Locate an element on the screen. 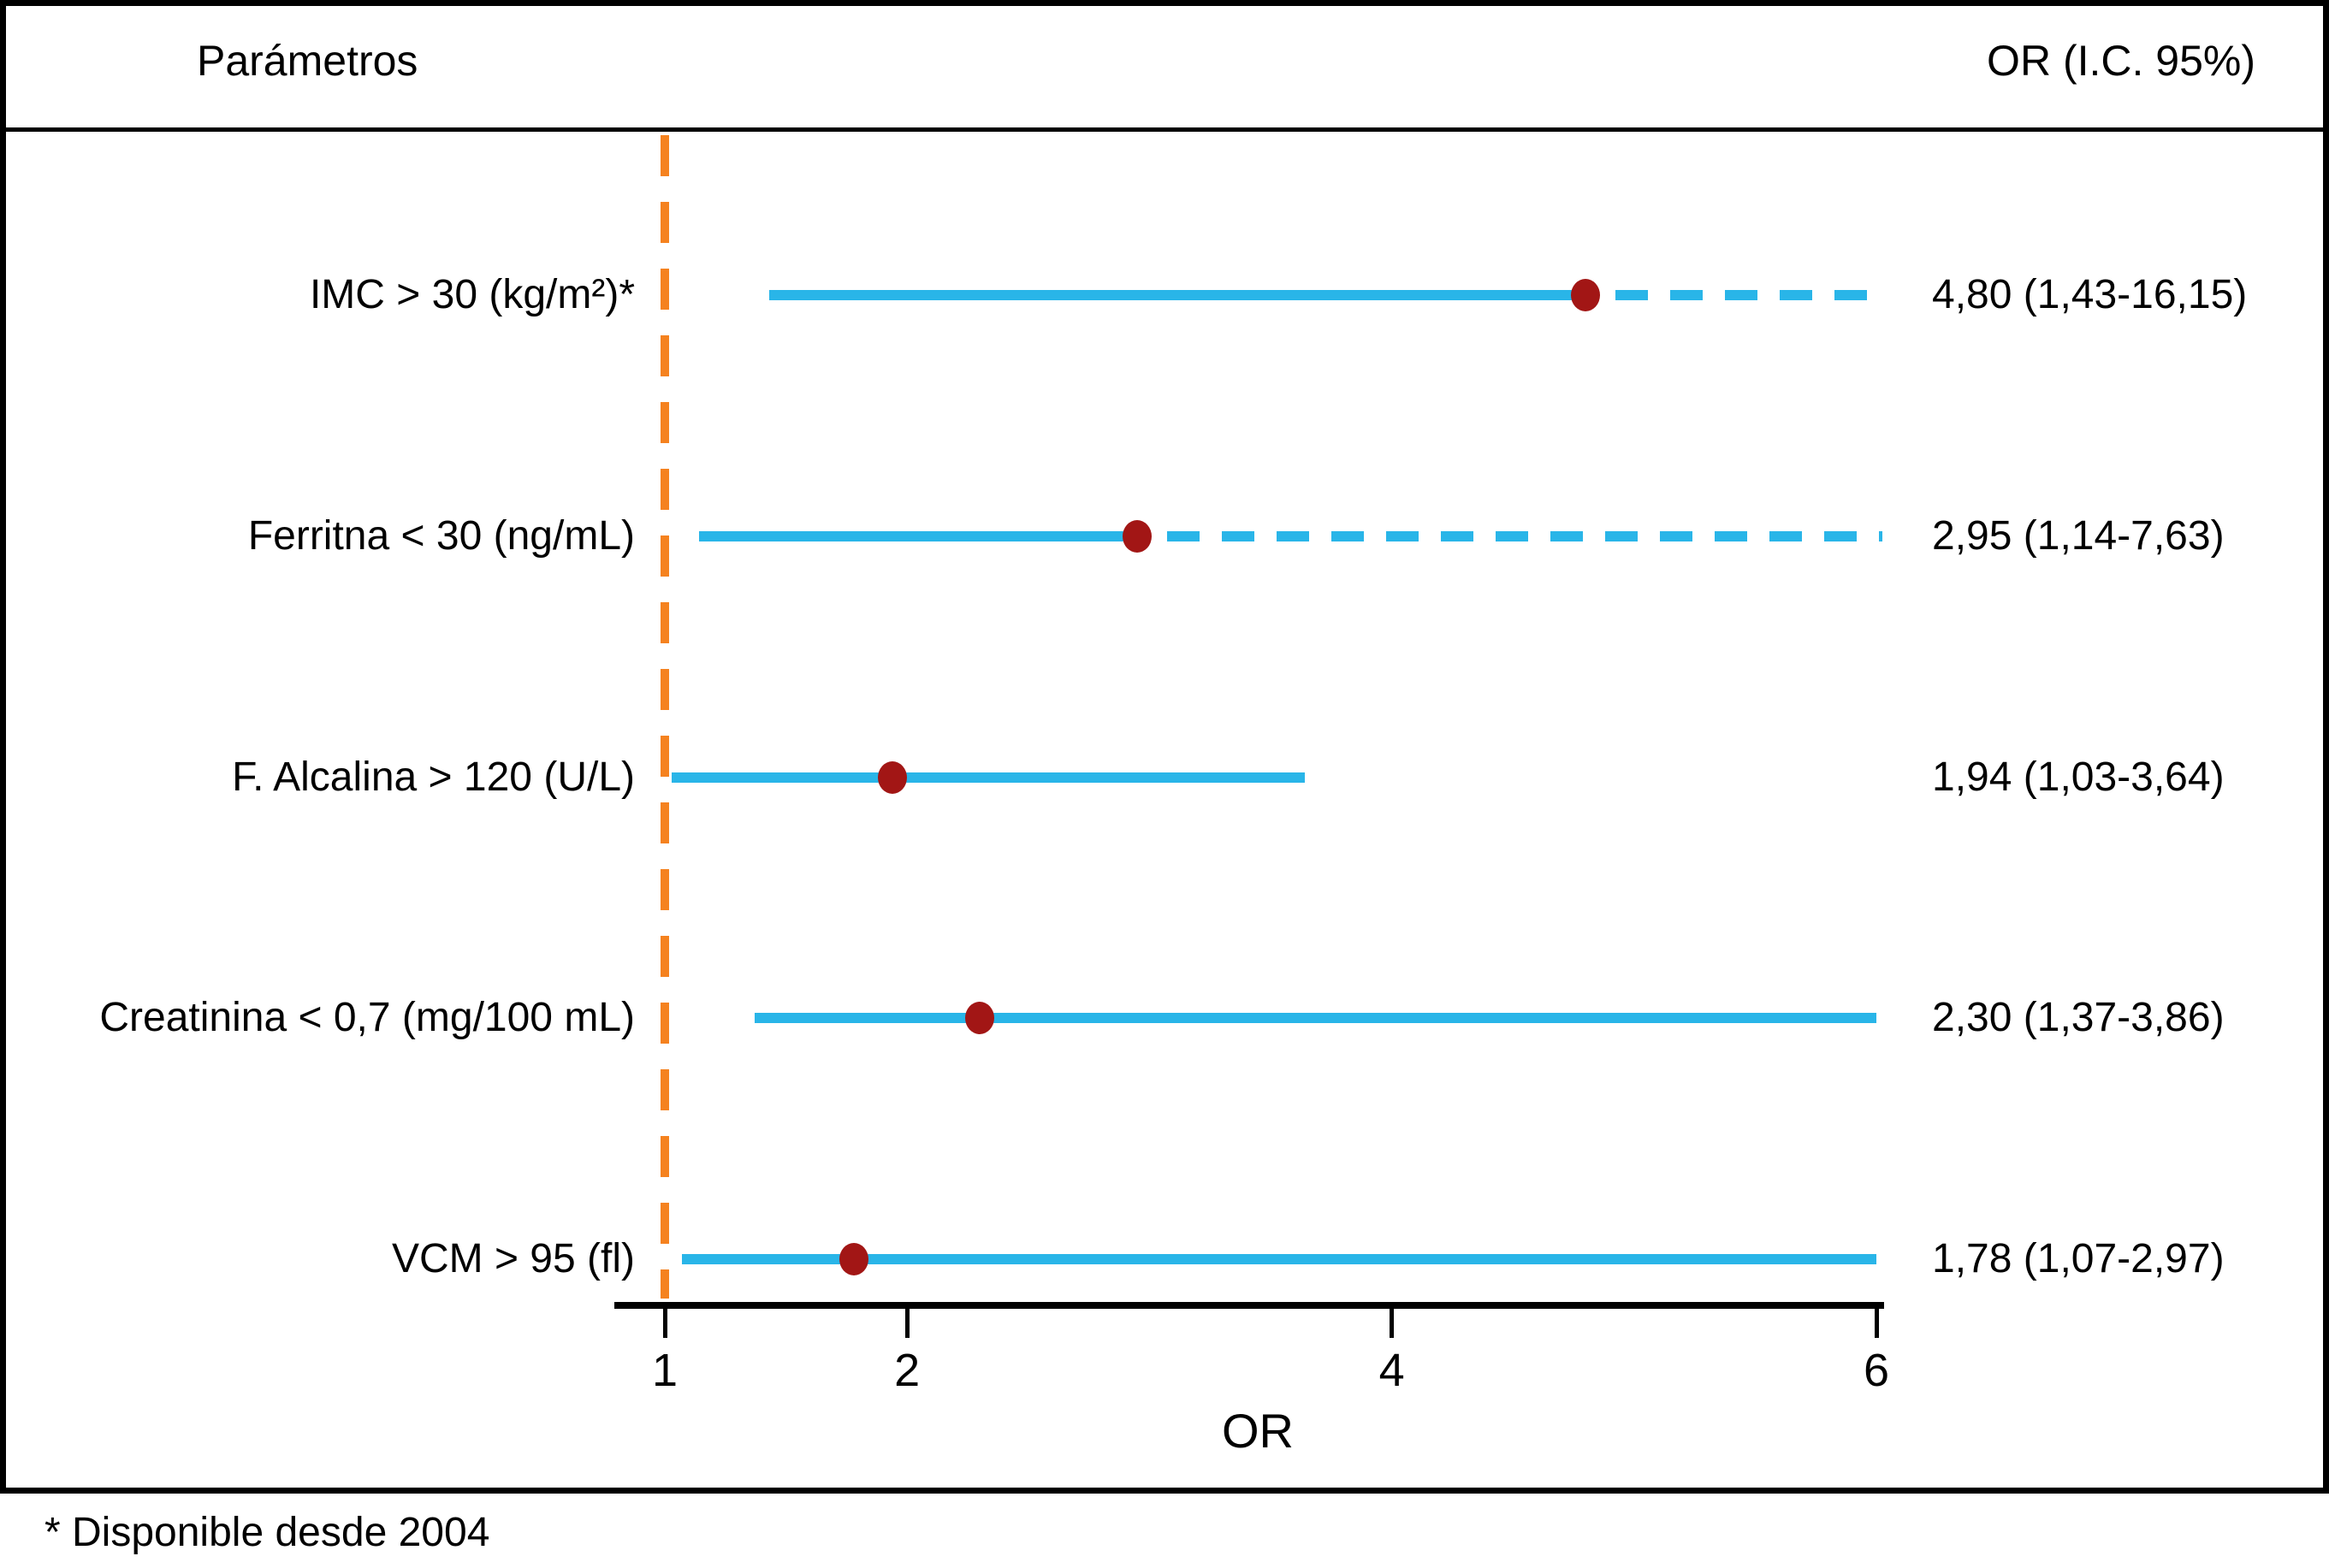 This screenshot has width=2329, height=1568. or-ci-value: 4,80 (1,43-16,15) is located at coordinates (2090, 294).